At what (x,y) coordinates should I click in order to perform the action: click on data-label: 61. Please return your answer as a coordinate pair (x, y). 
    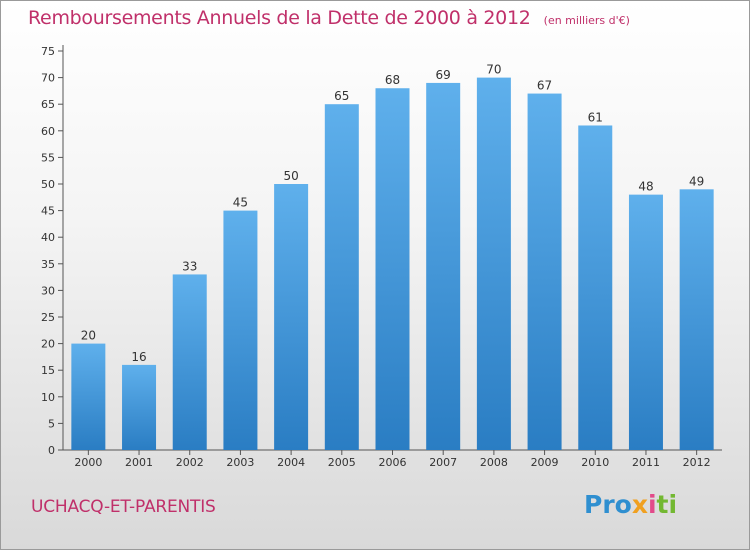
    Looking at the image, I should click on (595, 117).